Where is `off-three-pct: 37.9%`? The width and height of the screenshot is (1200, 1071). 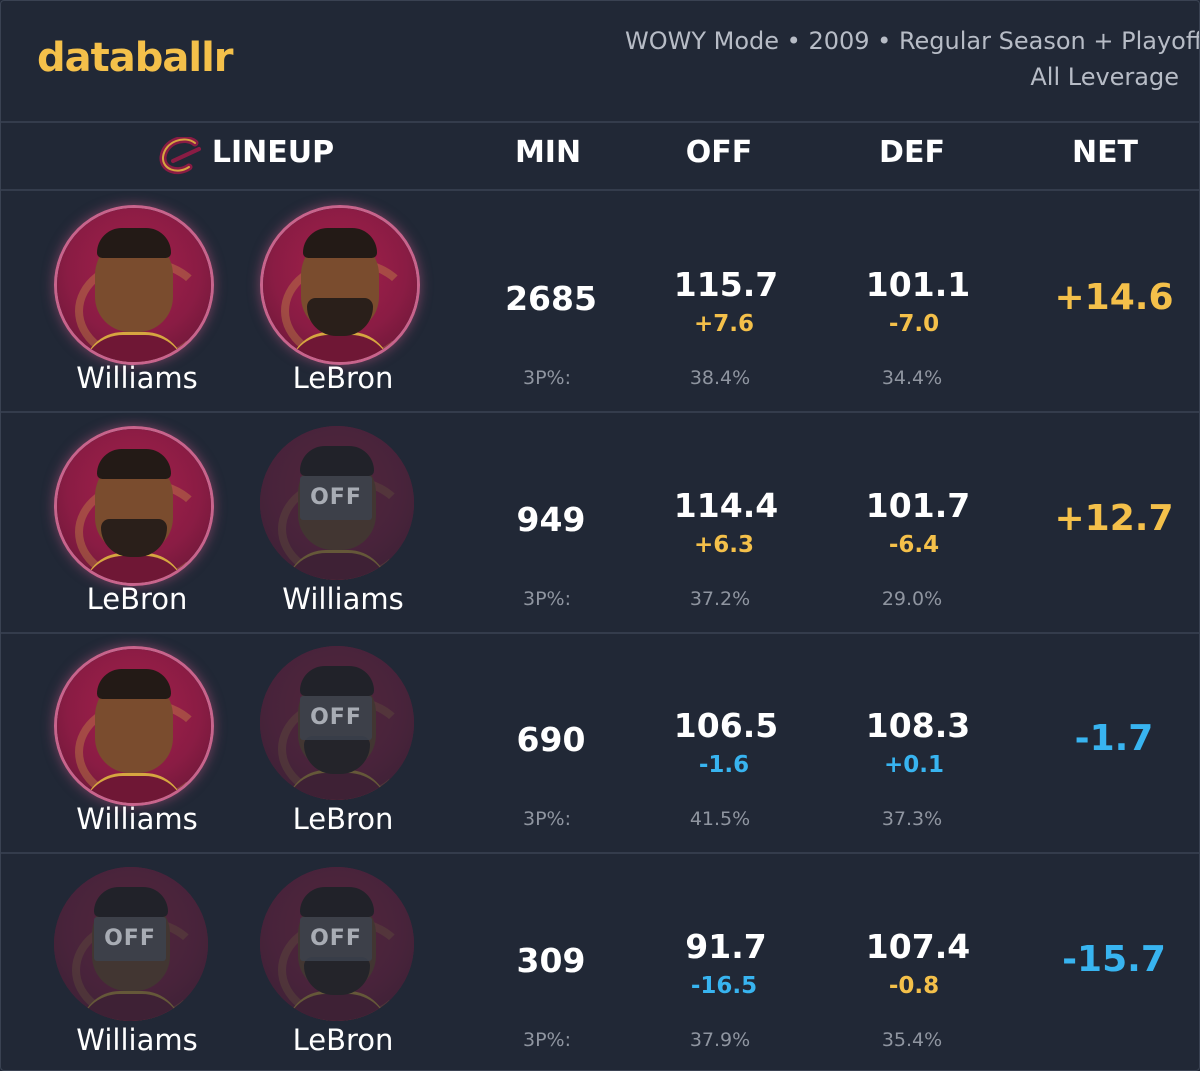 off-three-pct: 37.9% is located at coordinates (720, 1039).